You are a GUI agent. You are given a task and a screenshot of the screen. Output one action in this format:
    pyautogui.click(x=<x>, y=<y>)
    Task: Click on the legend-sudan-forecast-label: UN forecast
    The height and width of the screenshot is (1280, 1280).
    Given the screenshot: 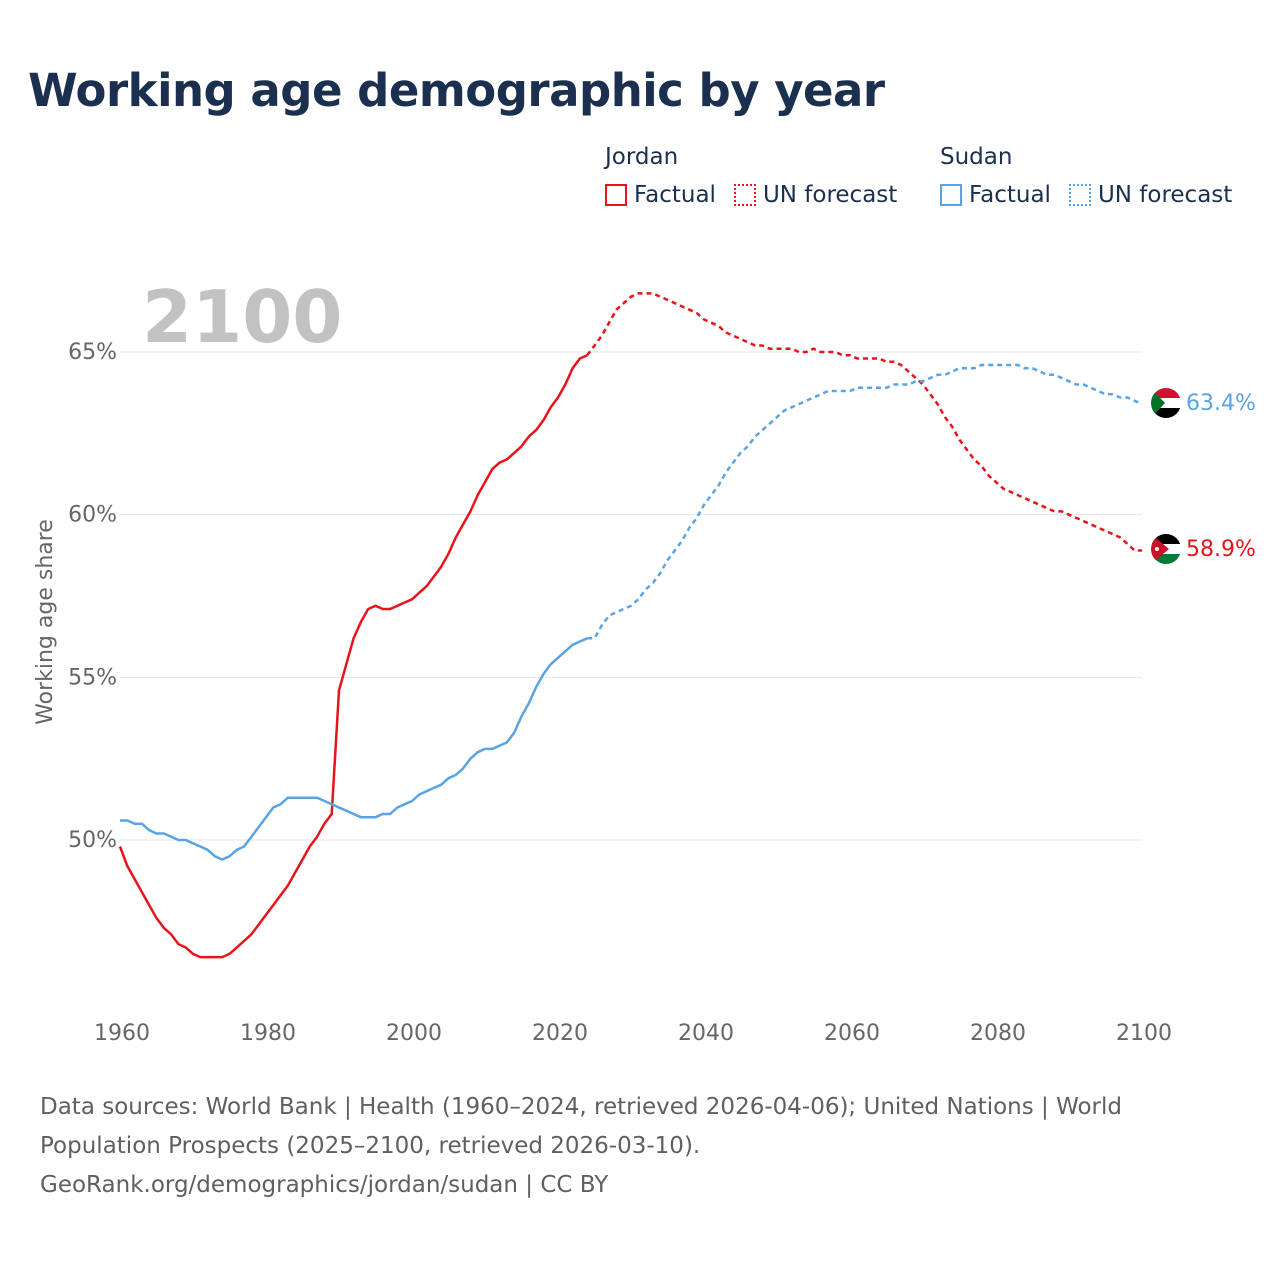 What is the action you would take?
    pyautogui.click(x=1165, y=195)
    